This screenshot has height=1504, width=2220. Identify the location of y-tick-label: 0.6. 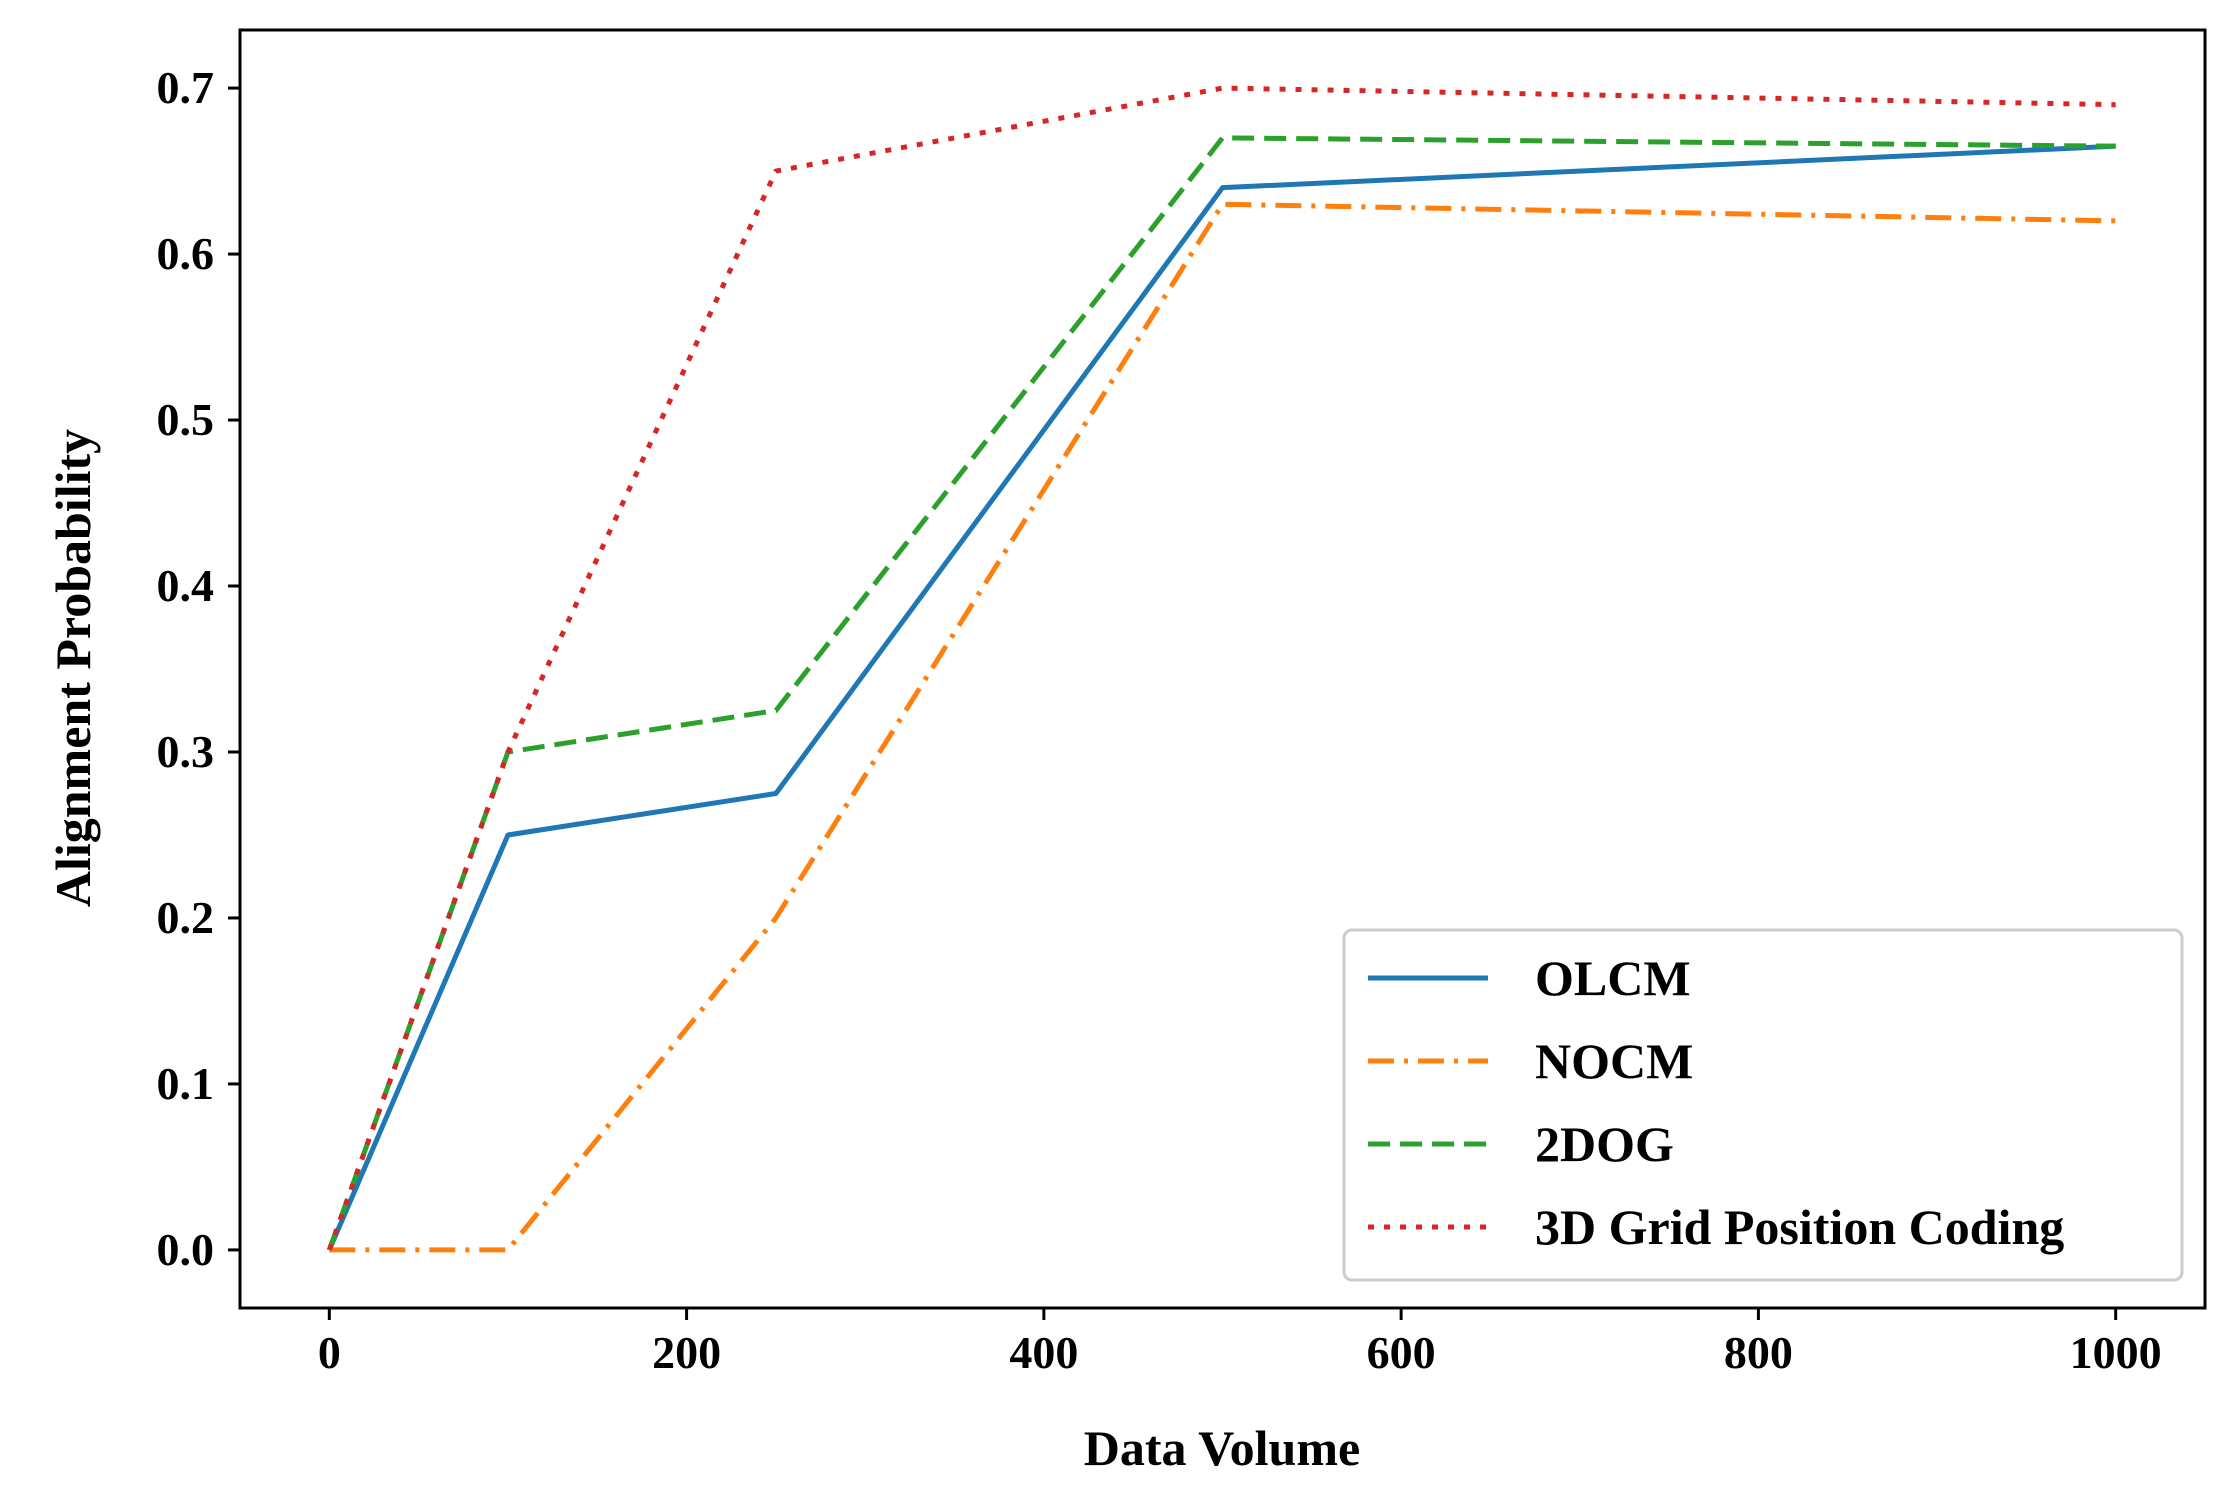
(186, 253).